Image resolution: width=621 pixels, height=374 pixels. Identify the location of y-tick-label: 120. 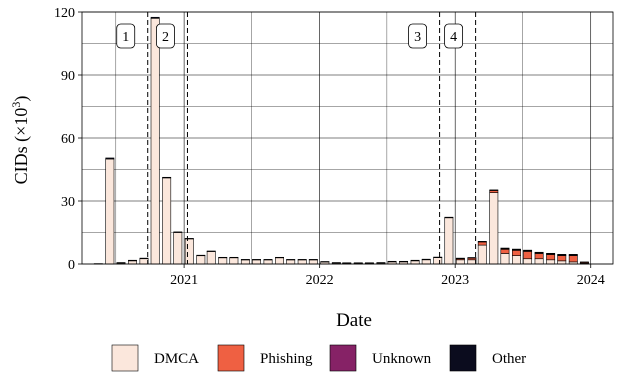
(64, 13).